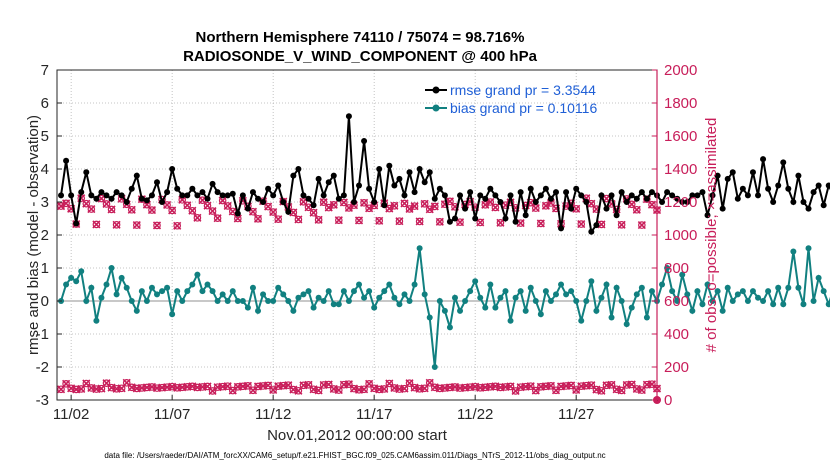  I want to click on y2-tick-label: 400, so click(676, 334).